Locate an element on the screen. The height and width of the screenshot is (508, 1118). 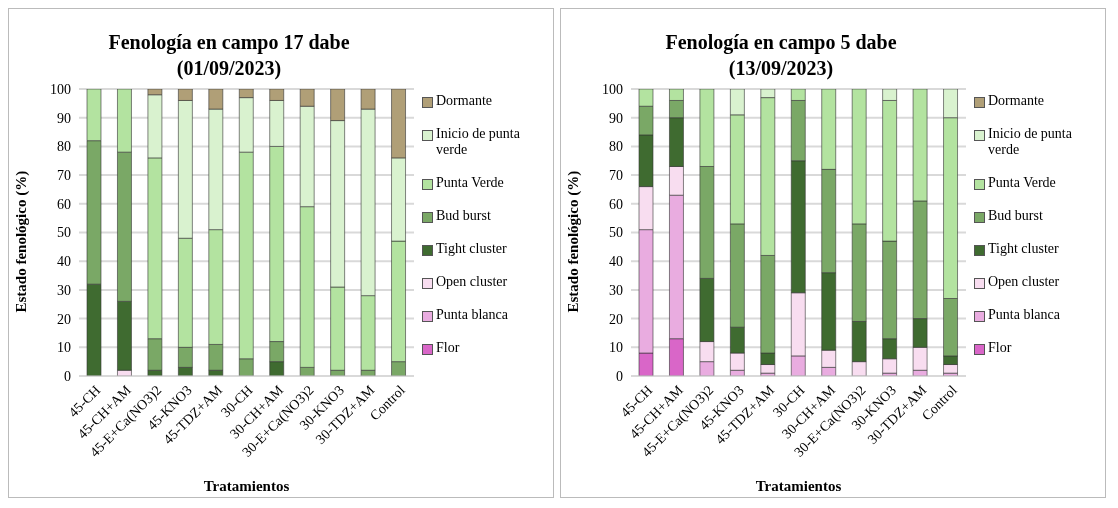
chart-subtitle: (13/09/2023) is located at coordinates (781, 68).